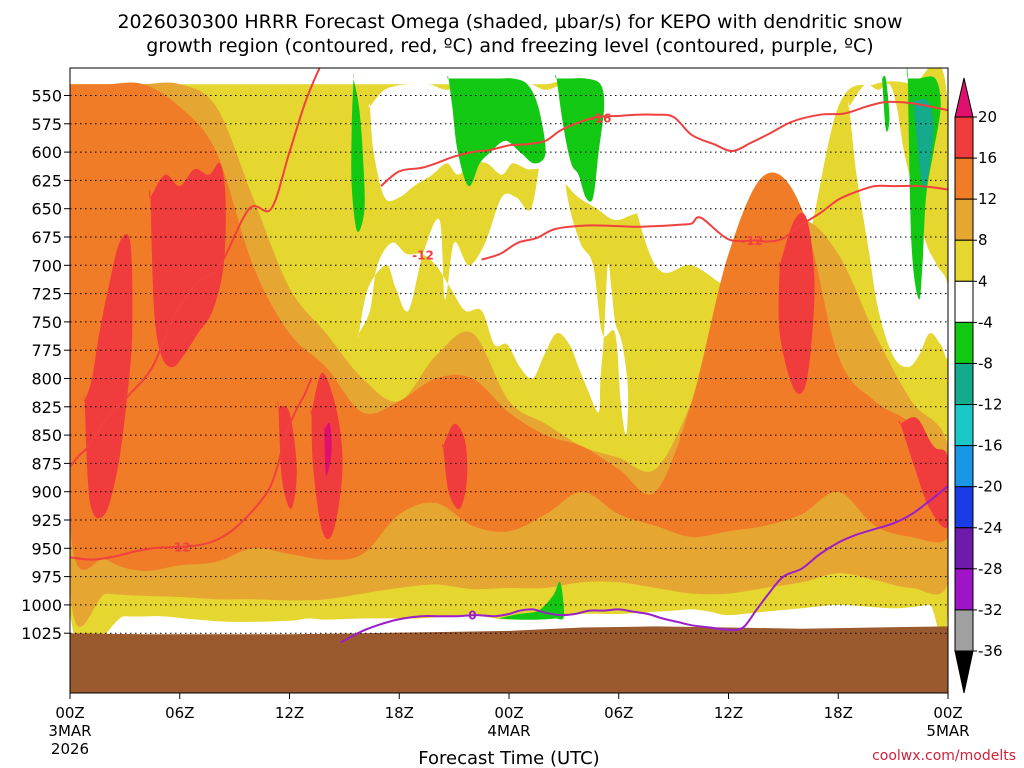  I want to click on colorbar-label-4: 4, so click(983, 281).